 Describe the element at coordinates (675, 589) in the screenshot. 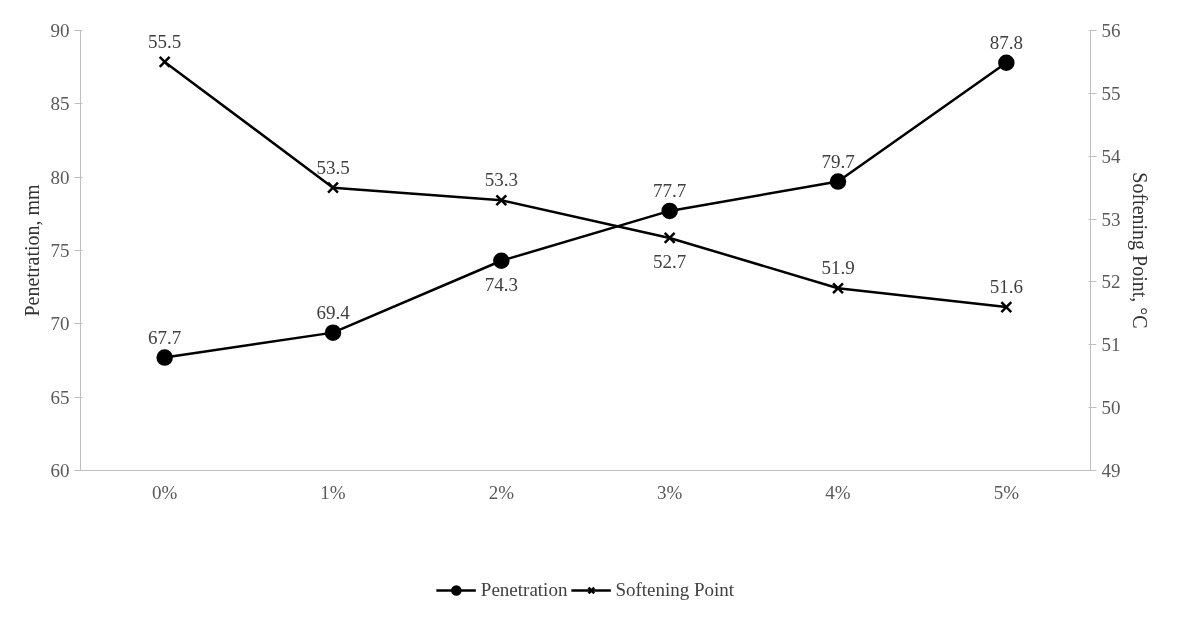

I see `legend-label: Softening Point` at that location.